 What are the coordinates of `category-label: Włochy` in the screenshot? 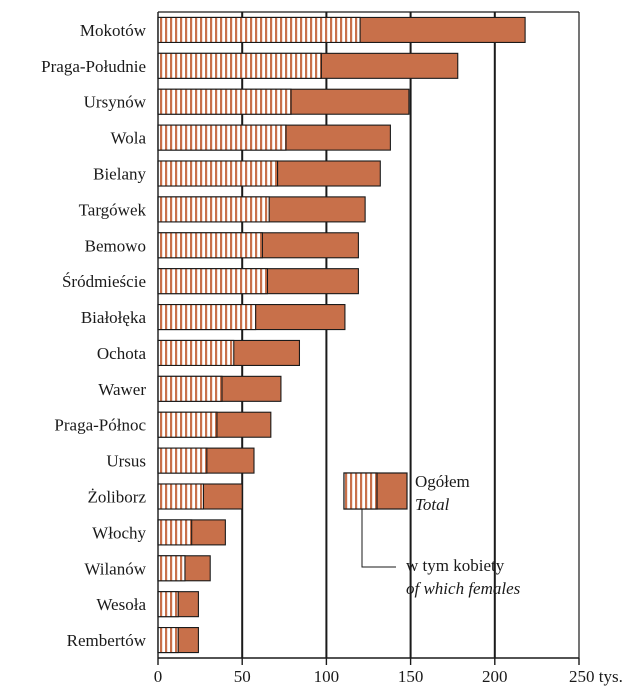 It's located at (119, 532).